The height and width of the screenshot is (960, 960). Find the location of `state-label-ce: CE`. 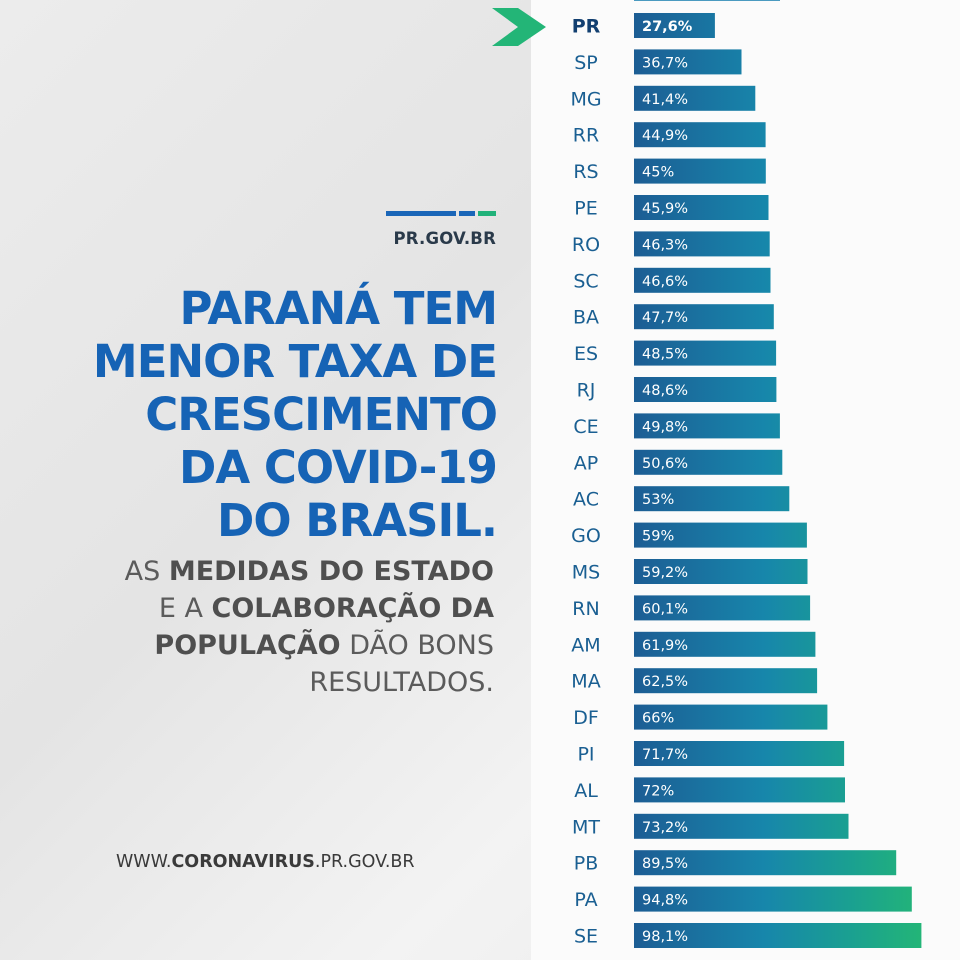

state-label-ce: CE is located at coordinates (585, 427).